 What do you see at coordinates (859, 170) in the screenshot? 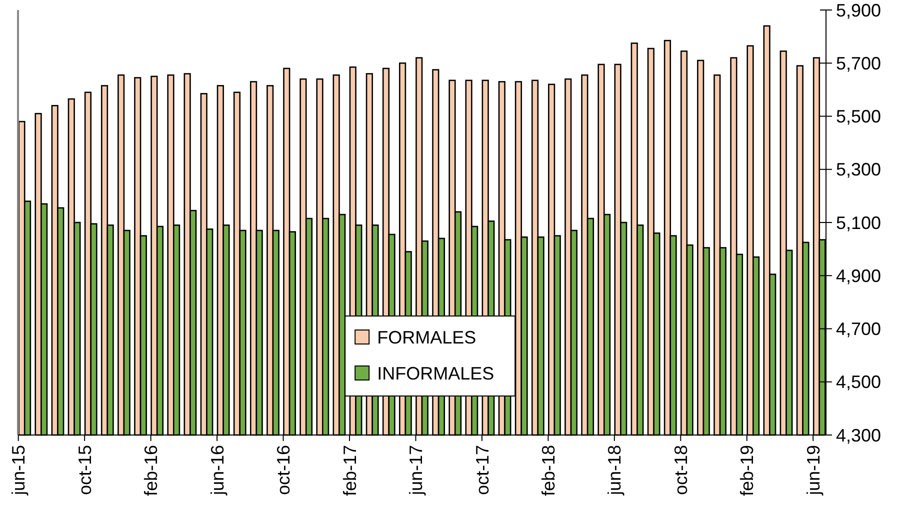
I see `y-tick-label: 5,300` at bounding box center [859, 170].